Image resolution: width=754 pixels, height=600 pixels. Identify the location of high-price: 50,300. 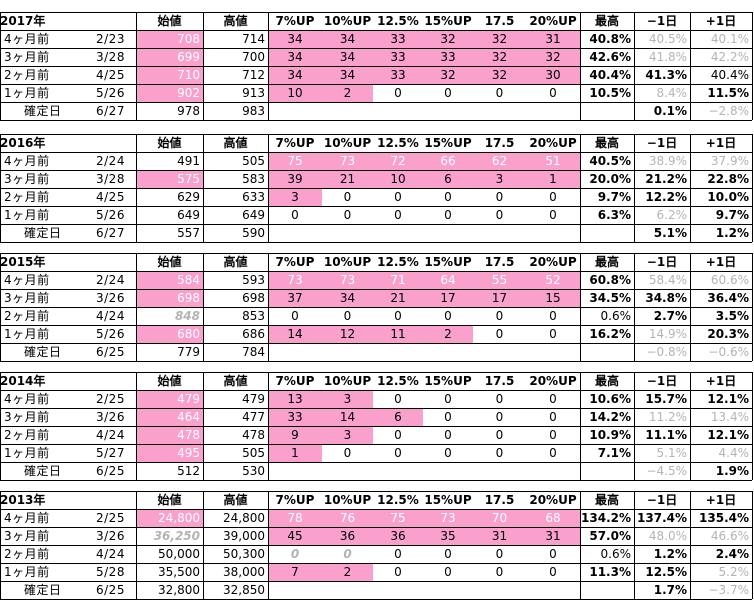
(244, 554).